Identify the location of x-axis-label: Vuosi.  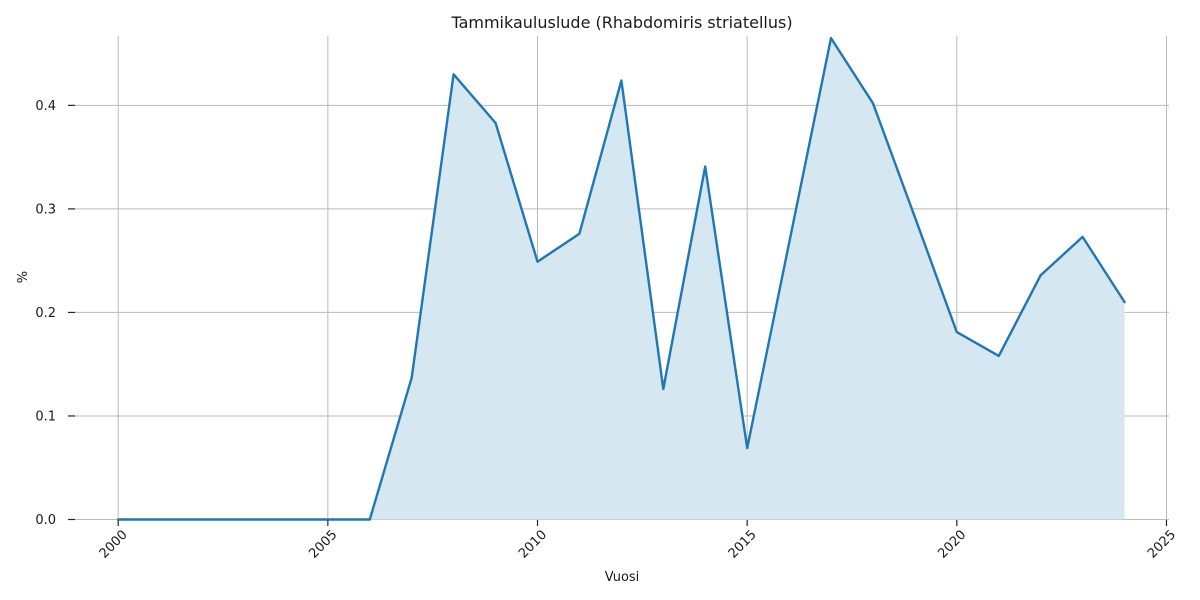
(622, 577).